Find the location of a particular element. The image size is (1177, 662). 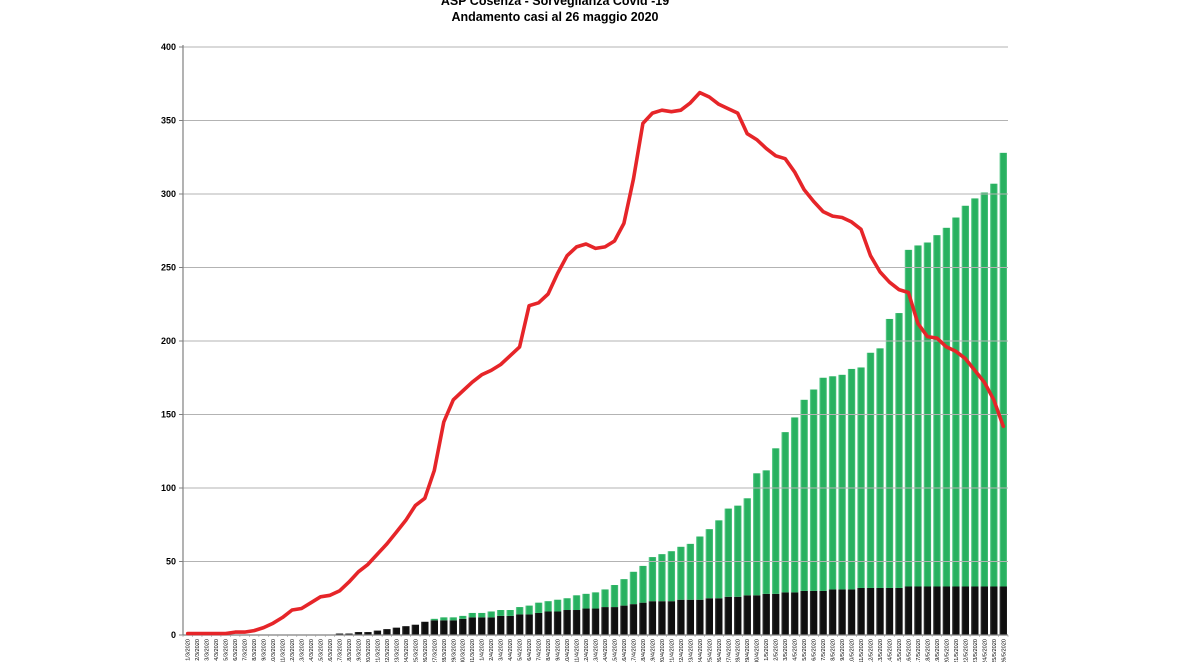

x-axis-label: 22/5/2020 is located at coordinates (966, 650).